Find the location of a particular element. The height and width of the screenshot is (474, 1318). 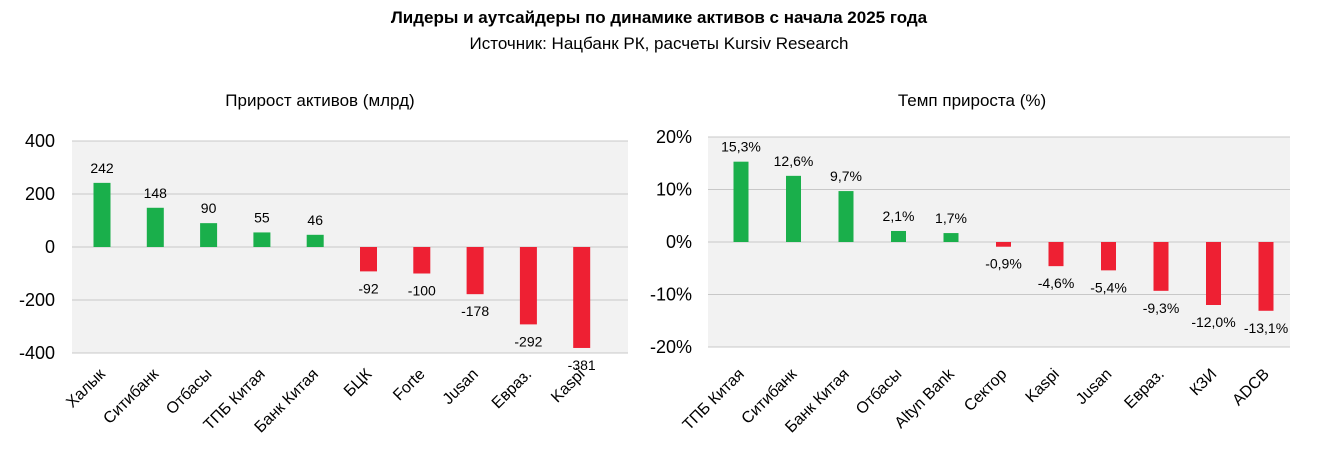

category-label: ТПБ Китая is located at coordinates (714, 400).